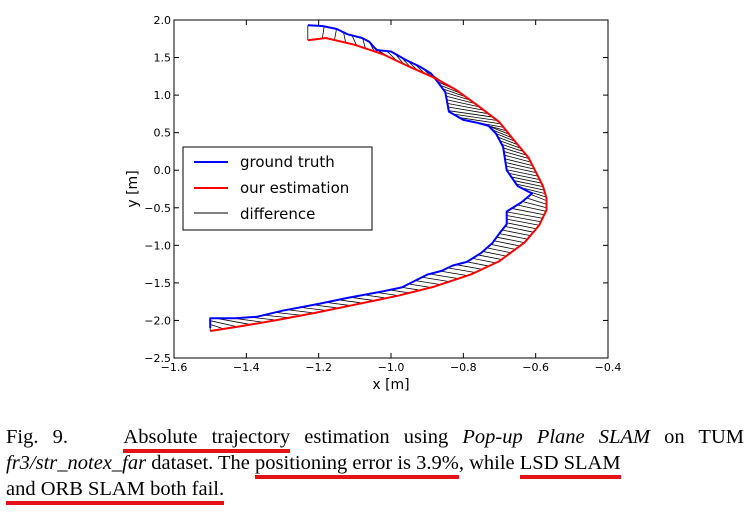  I want to click on legend-label-ground-truth: ground truth, so click(287, 162).